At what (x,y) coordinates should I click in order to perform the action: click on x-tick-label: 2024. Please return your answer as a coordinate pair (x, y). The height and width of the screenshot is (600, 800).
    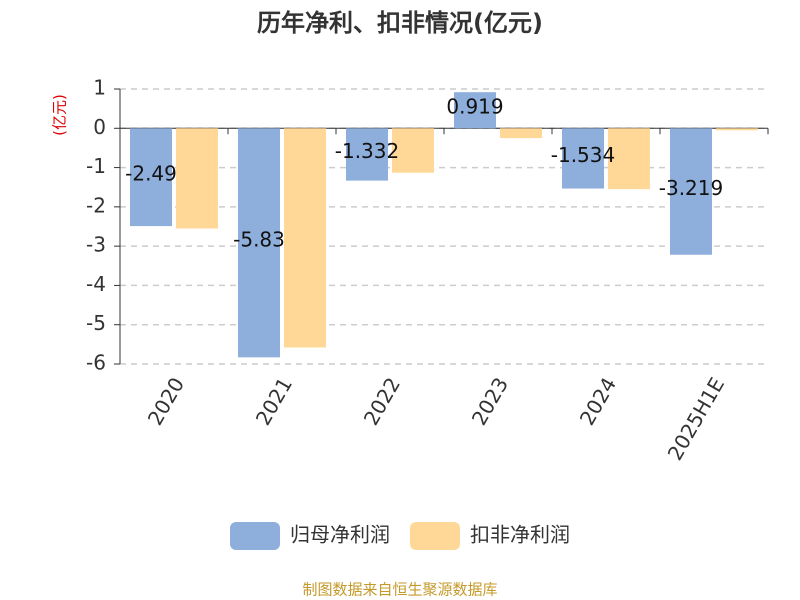
    Looking at the image, I should click on (598, 401).